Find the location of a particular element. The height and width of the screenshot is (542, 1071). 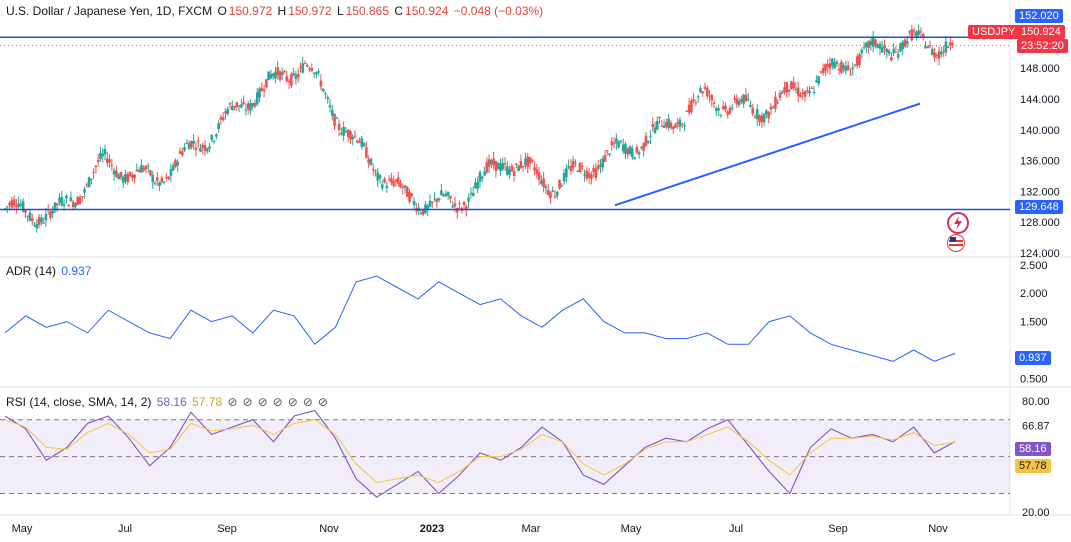

eye-off-icons: ⊘⊘⊘⊘⊘⊘⊘ is located at coordinates (280, 402).